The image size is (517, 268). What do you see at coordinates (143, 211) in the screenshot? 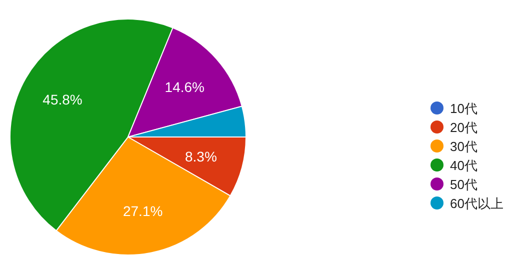
I see `data-label: 27.1%` at bounding box center [143, 211].